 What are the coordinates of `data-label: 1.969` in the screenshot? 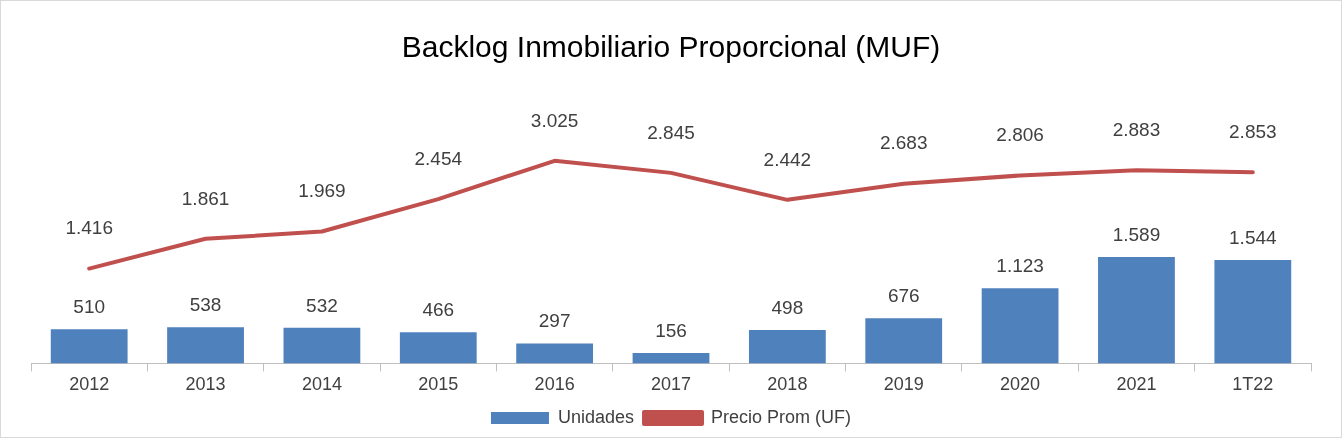 It's located at (322, 191).